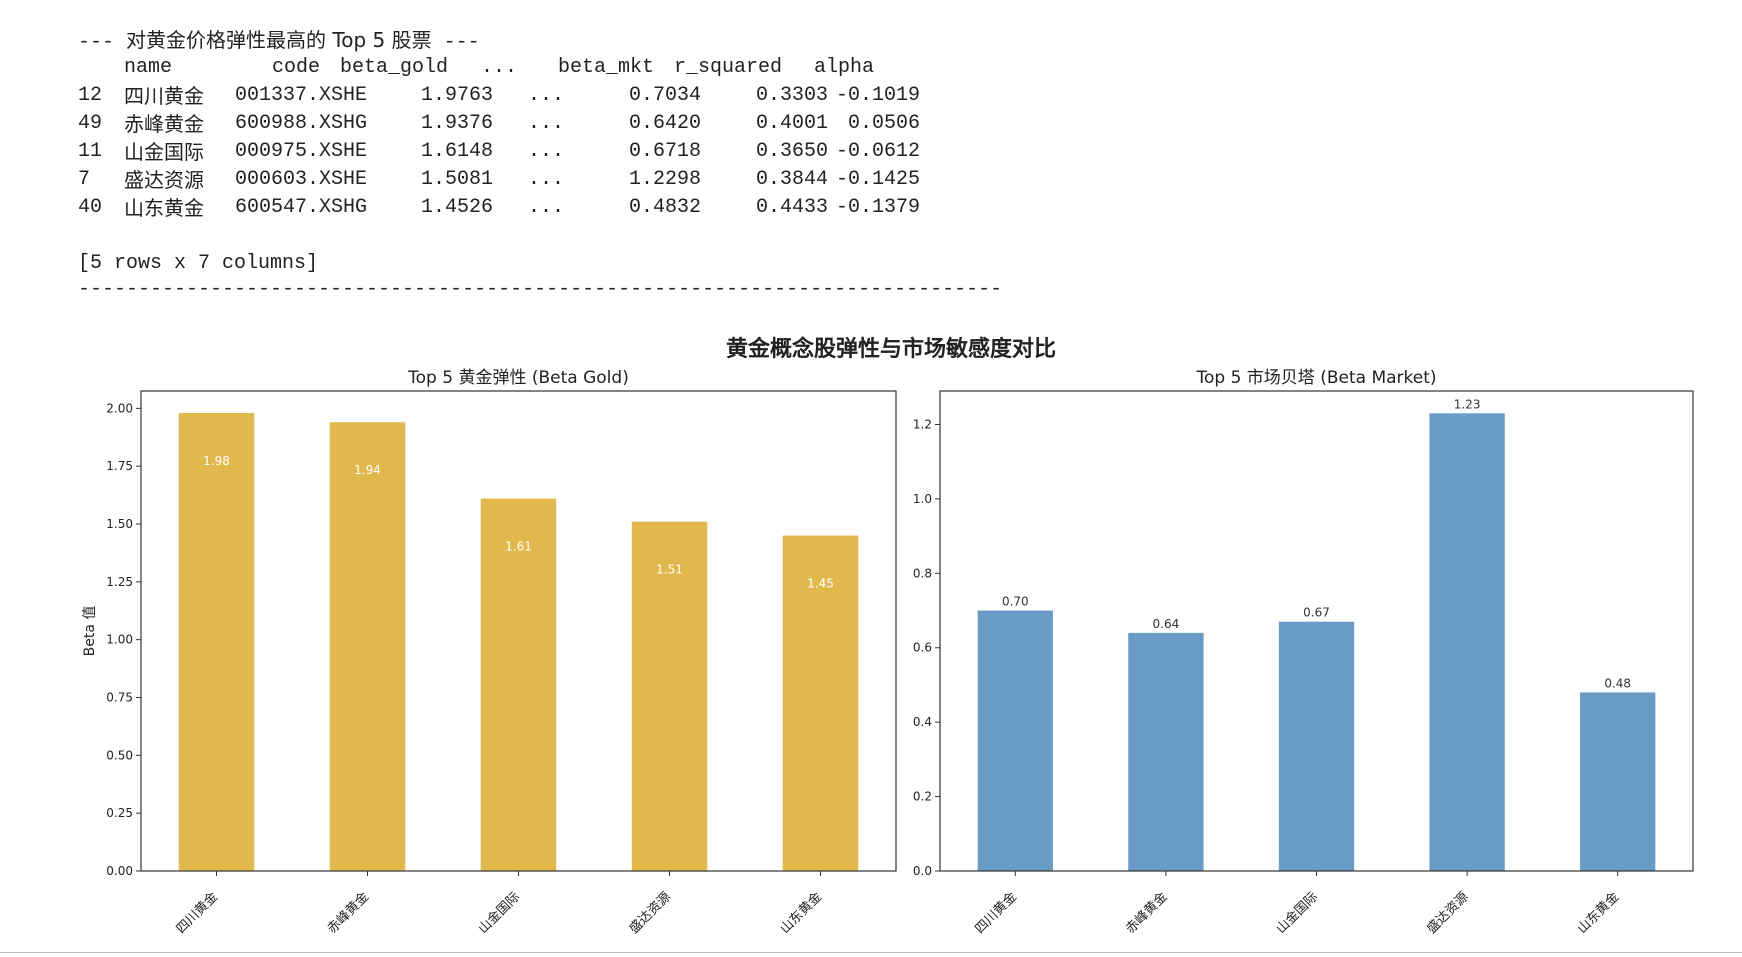 The image size is (1742, 957). Describe the element at coordinates (664, 151) in the screenshot. I see `cell-beta-mkt: 0.6718` at that location.